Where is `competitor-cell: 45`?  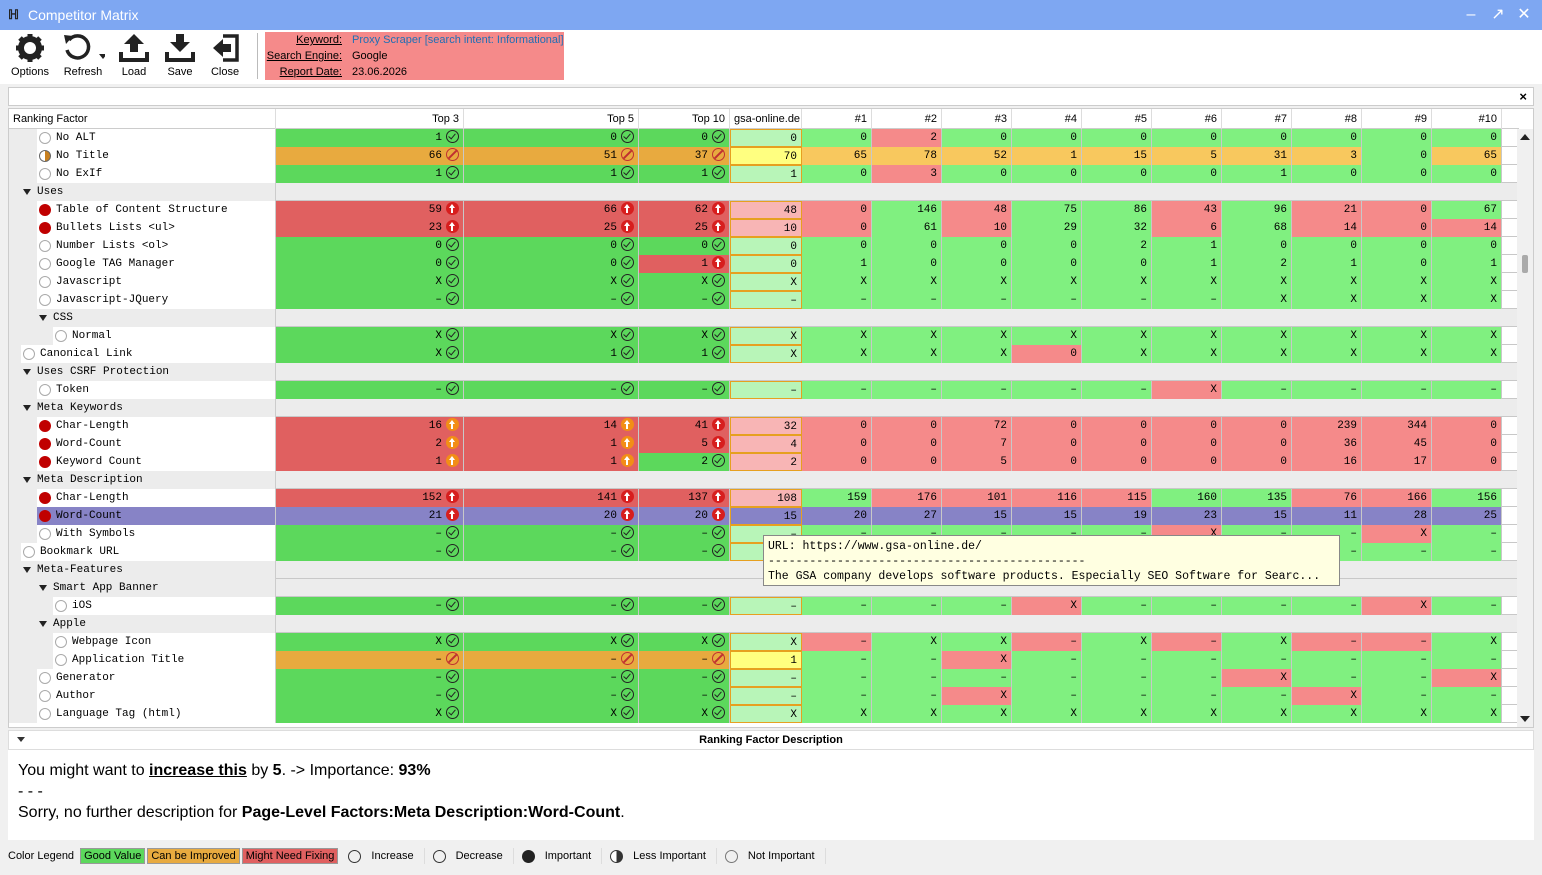 competitor-cell: 45 is located at coordinates (1397, 444).